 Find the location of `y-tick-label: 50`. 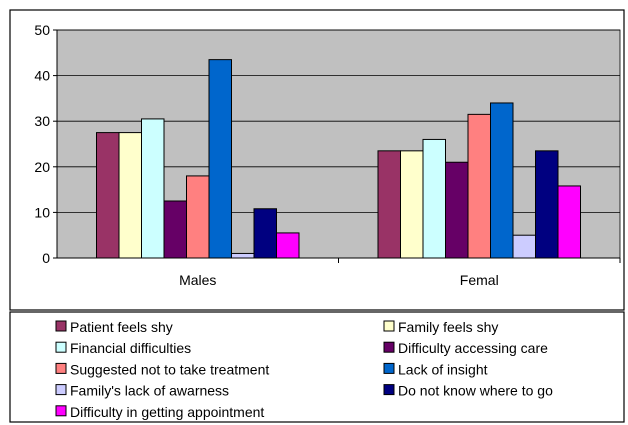

y-tick-label: 50 is located at coordinates (42, 30).